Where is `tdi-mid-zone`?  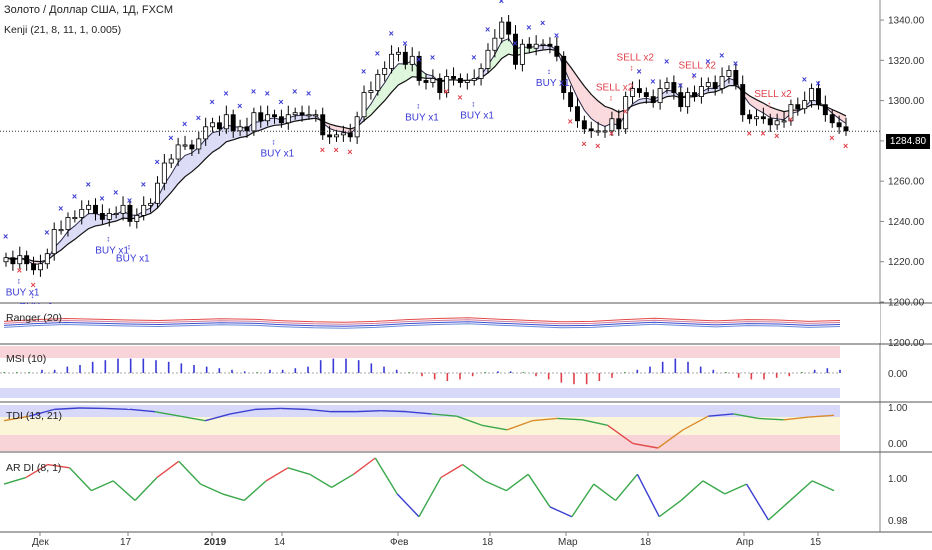 tdi-mid-zone is located at coordinates (420, 426).